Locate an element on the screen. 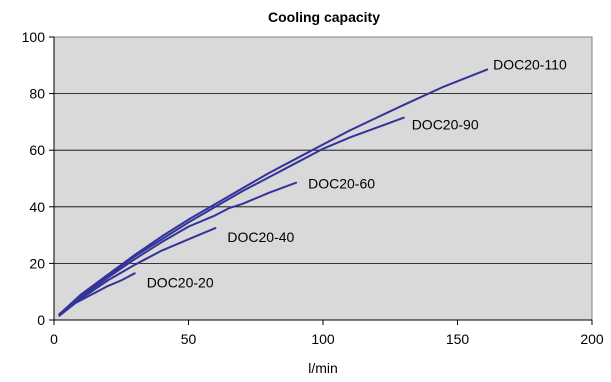  x-axis-label: l/min is located at coordinates (323, 368).